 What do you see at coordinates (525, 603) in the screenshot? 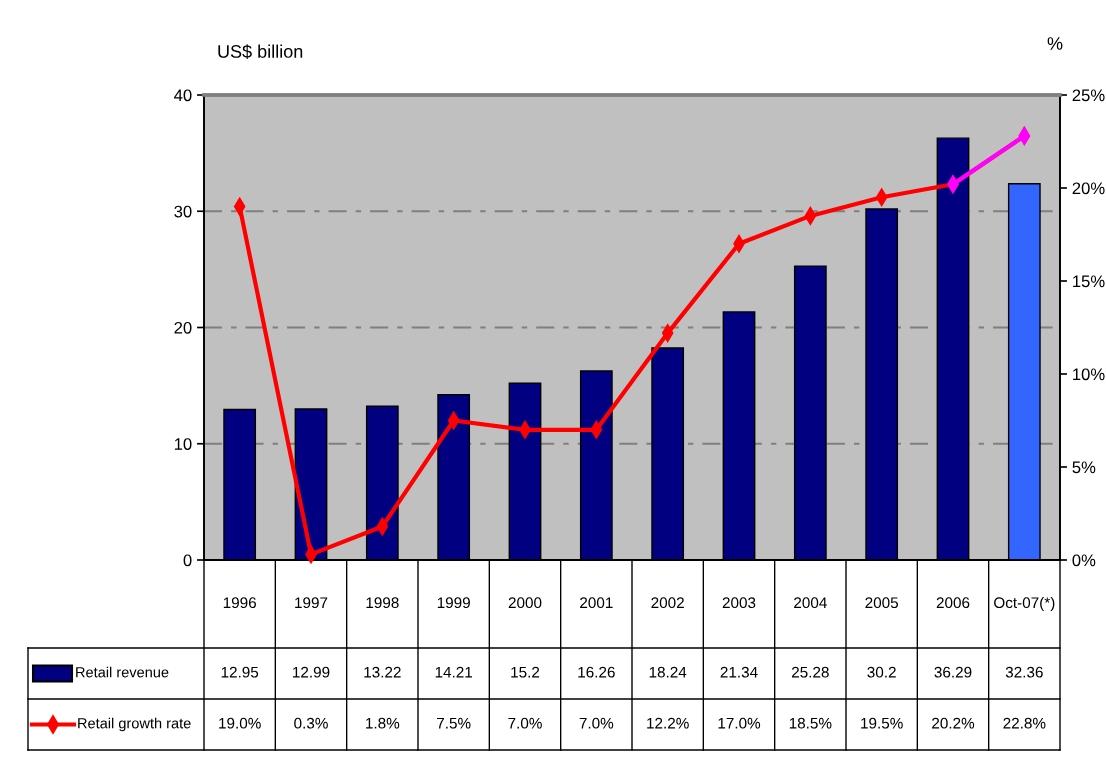
I see `x-tick-label: 2000` at bounding box center [525, 603].